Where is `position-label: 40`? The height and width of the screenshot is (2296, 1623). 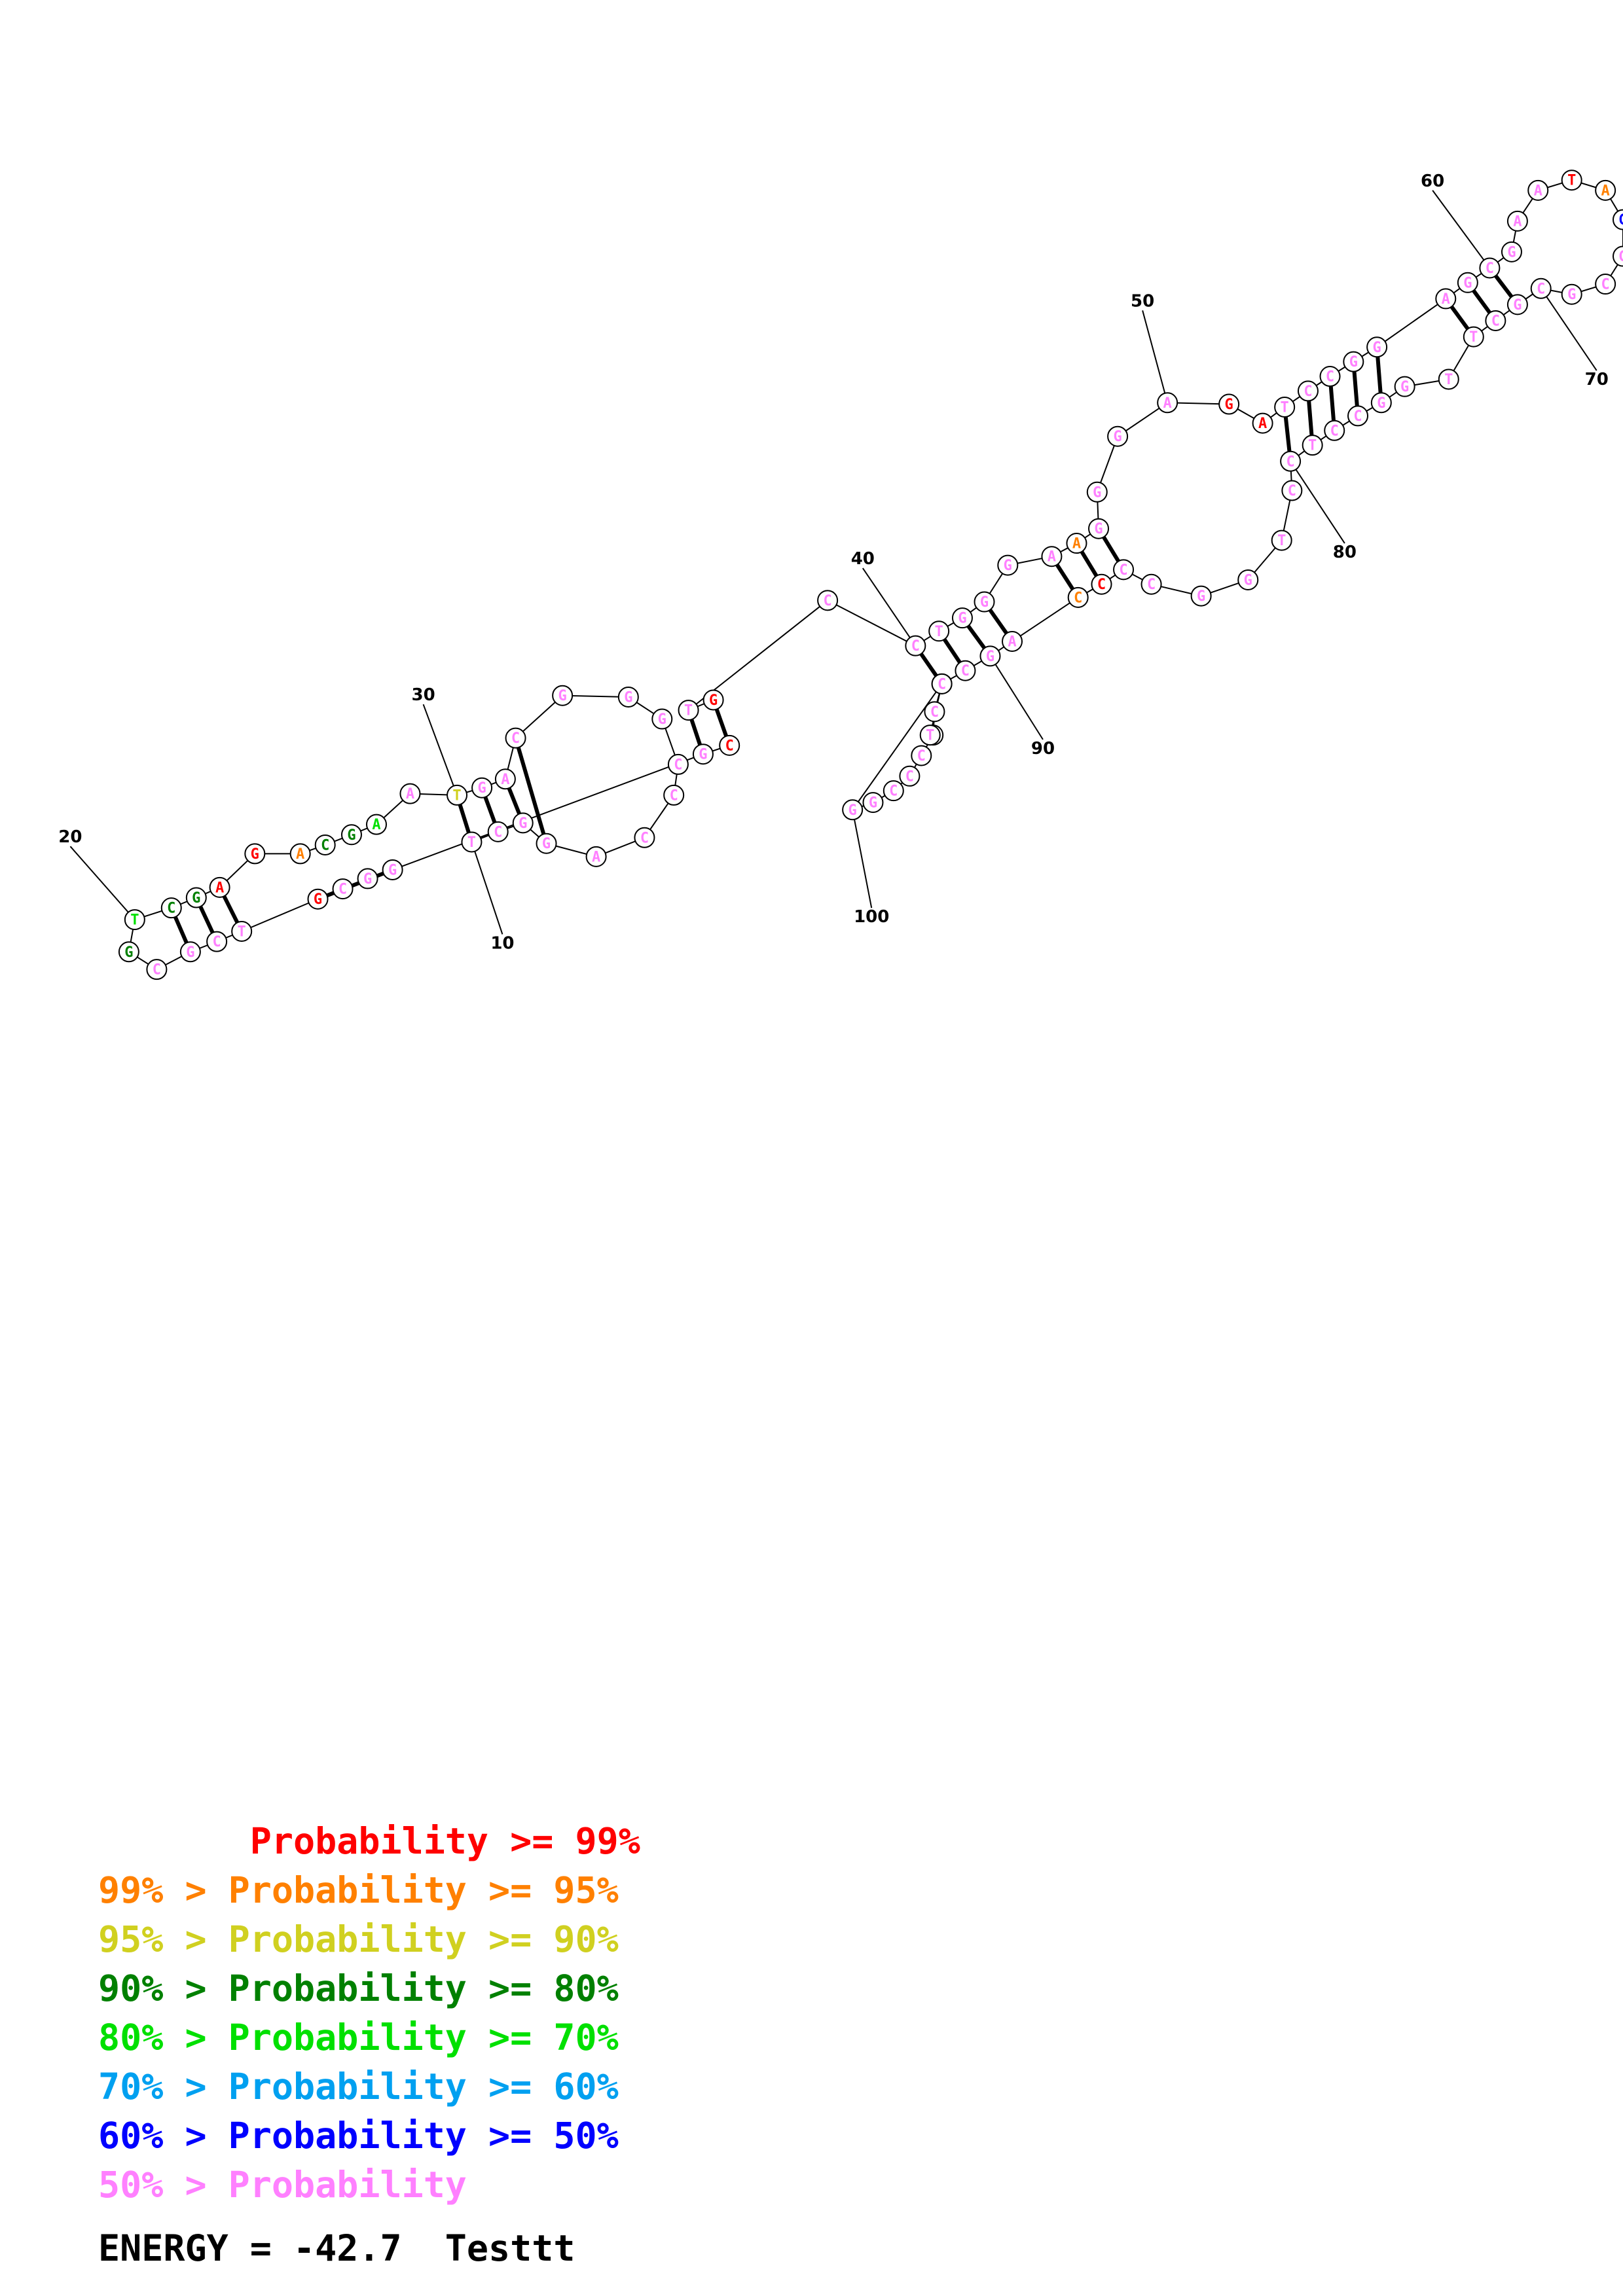 position-label: 40 is located at coordinates (863, 559).